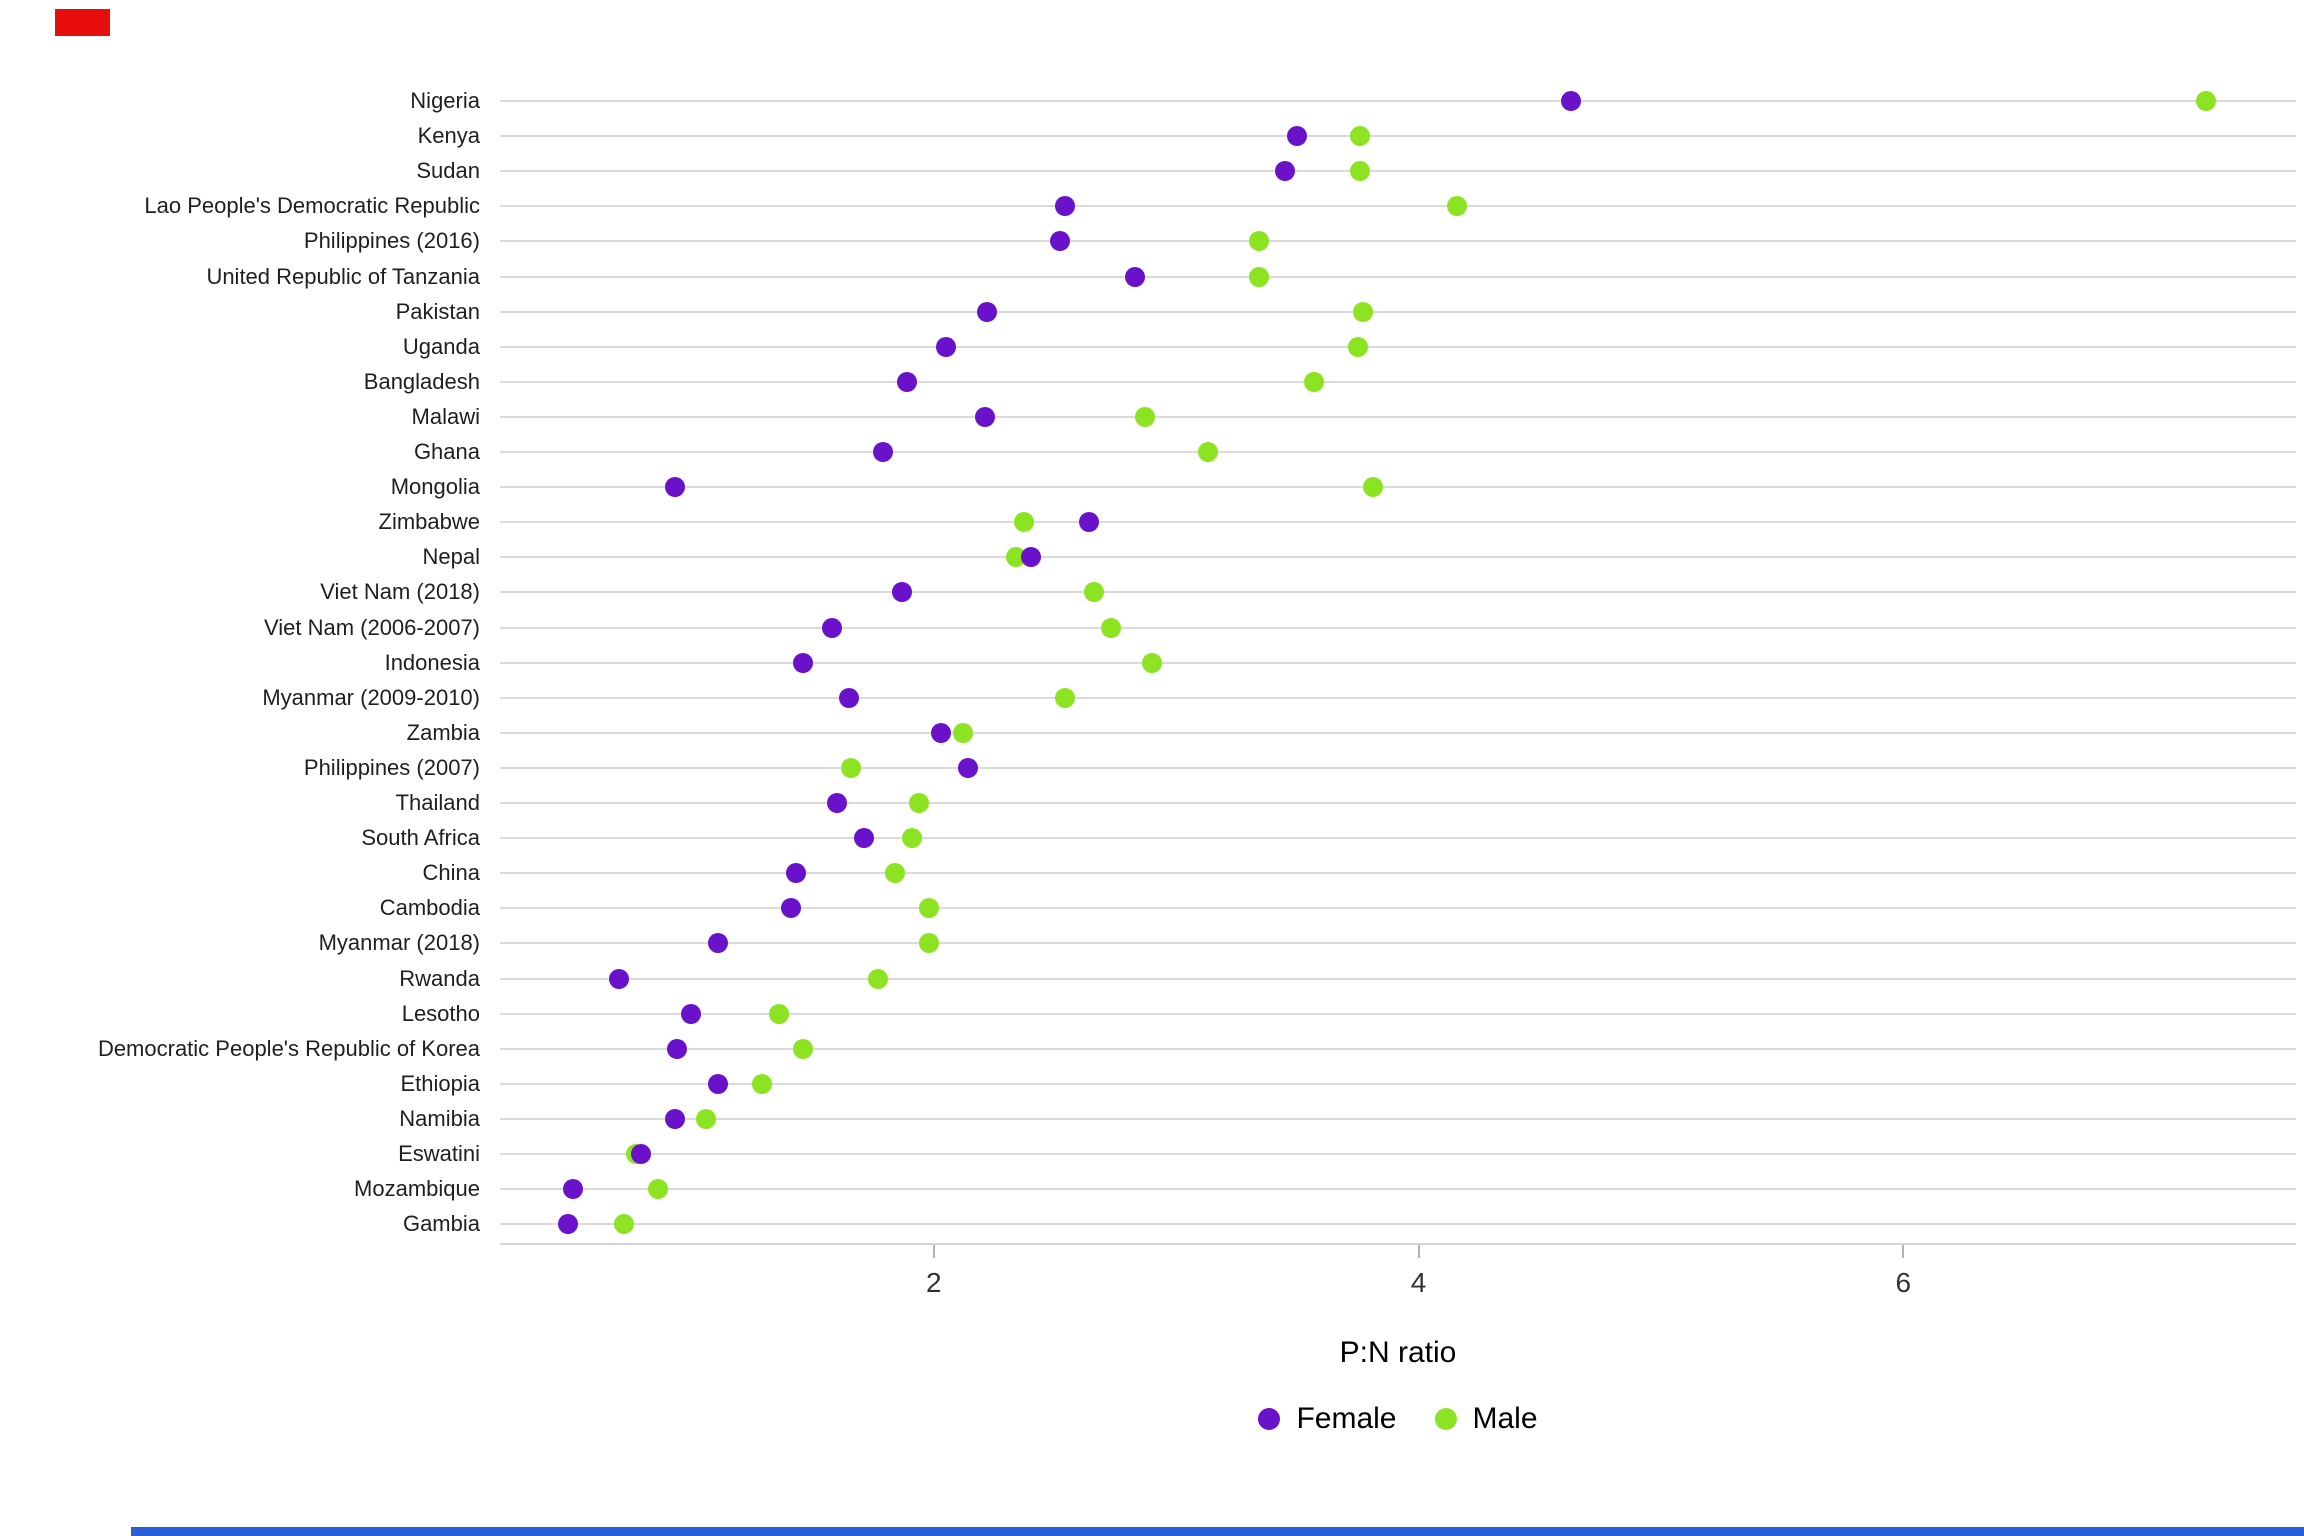 This screenshot has width=2304, height=1536. What do you see at coordinates (312, 206) in the screenshot?
I see `y-axis-label: Lao People's Democratic Republic` at bounding box center [312, 206].